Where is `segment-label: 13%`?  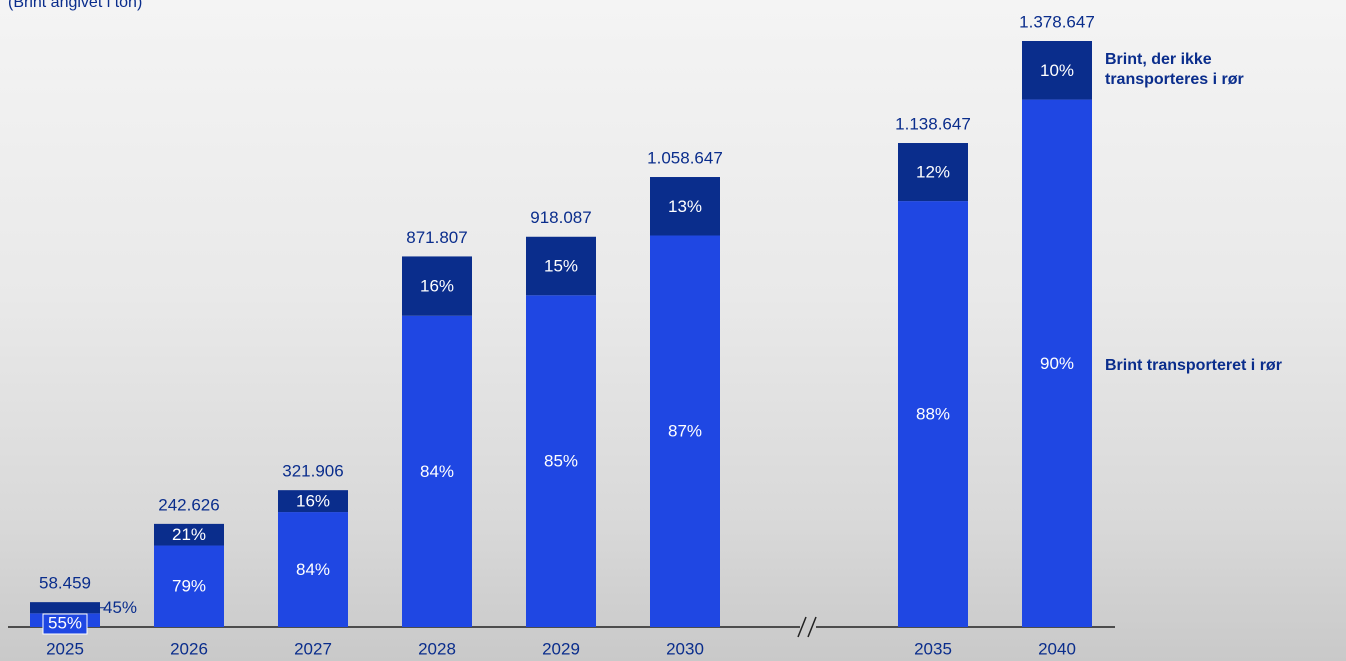
segment-label: 13% is located at coordinates (685, 206).